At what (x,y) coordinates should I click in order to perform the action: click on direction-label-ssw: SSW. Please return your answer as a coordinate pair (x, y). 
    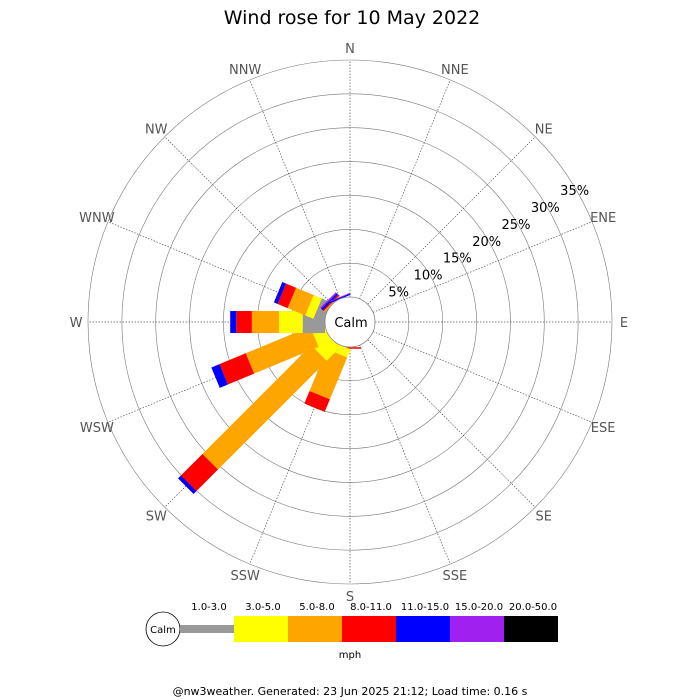
    Looking at the image, I should click on (245, 576).